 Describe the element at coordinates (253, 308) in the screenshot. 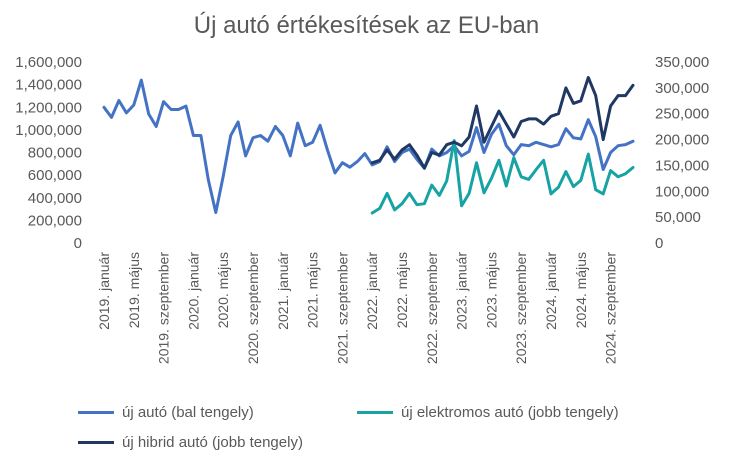

I see `x-tick-label: 2020. szeptember` at that location.